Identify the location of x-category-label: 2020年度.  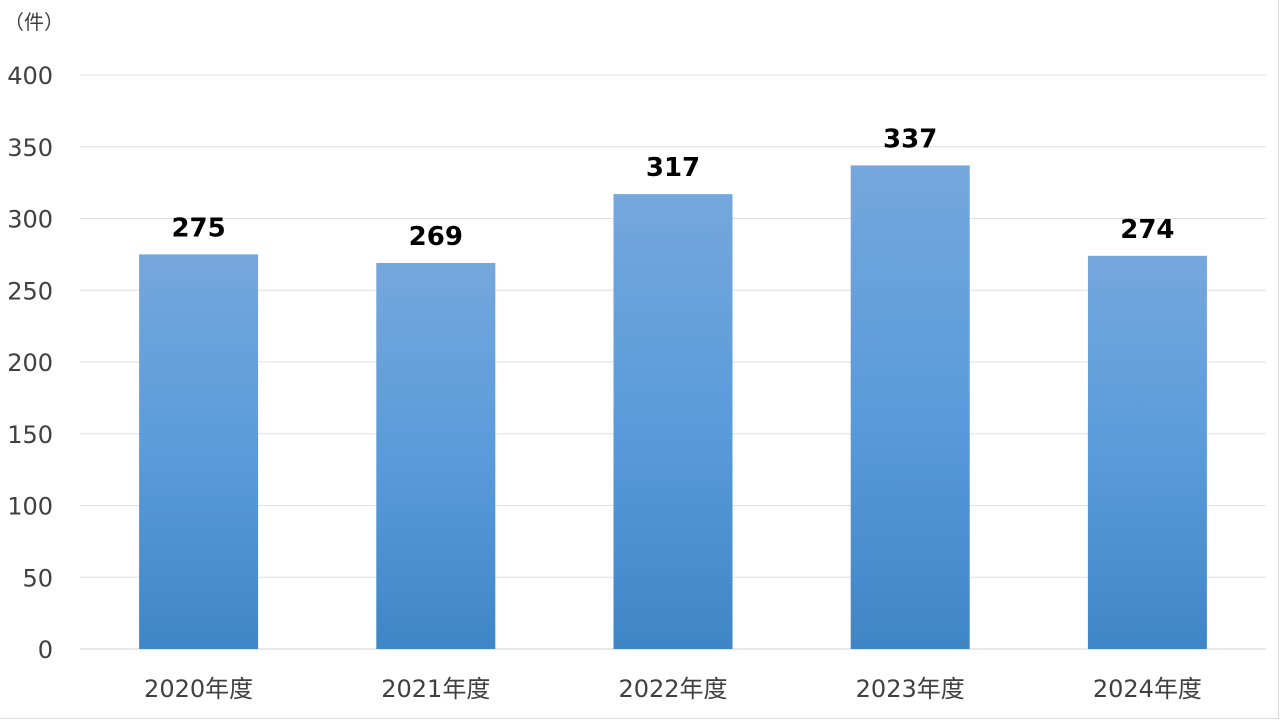
(198, 689).